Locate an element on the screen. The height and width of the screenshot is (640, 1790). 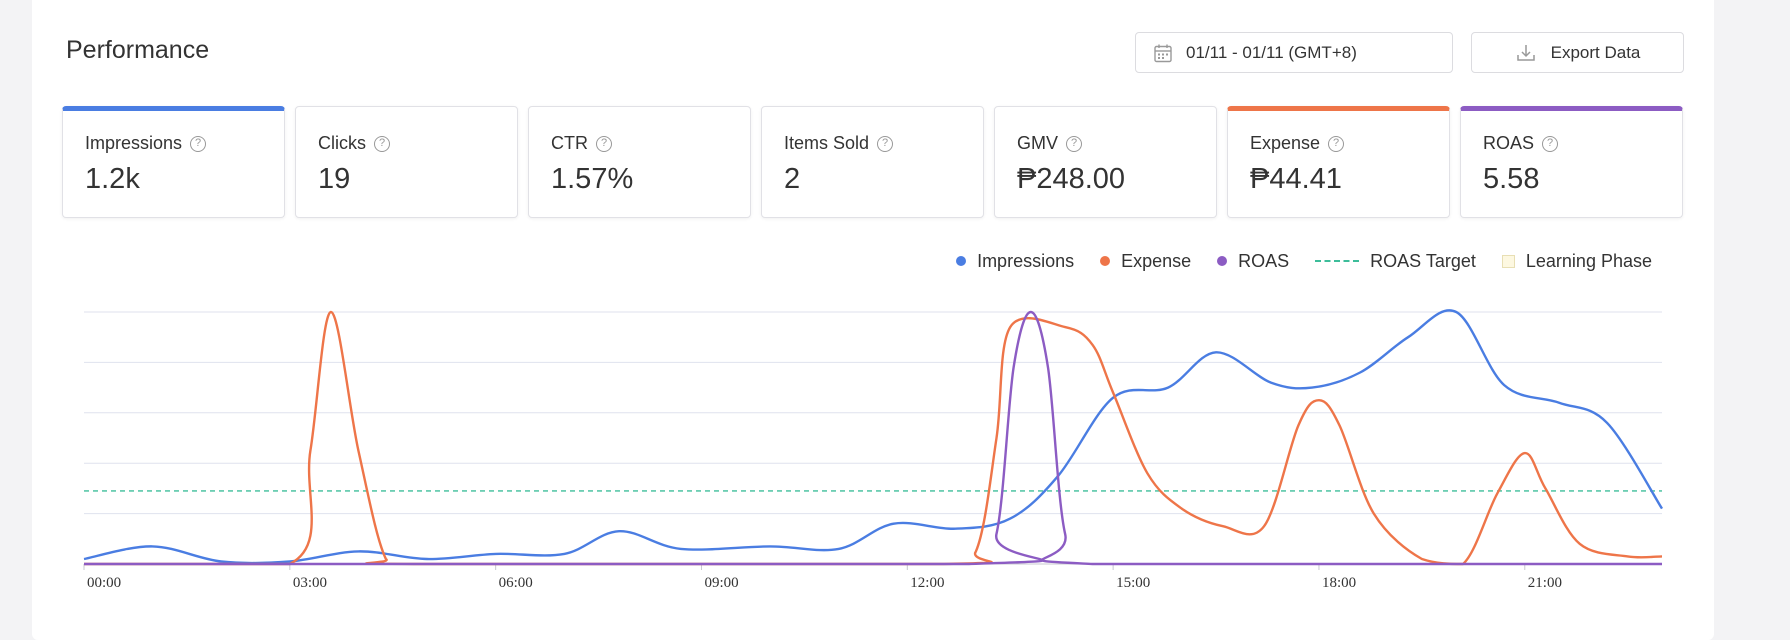
download-icon is located at coordinates (1525, 52).